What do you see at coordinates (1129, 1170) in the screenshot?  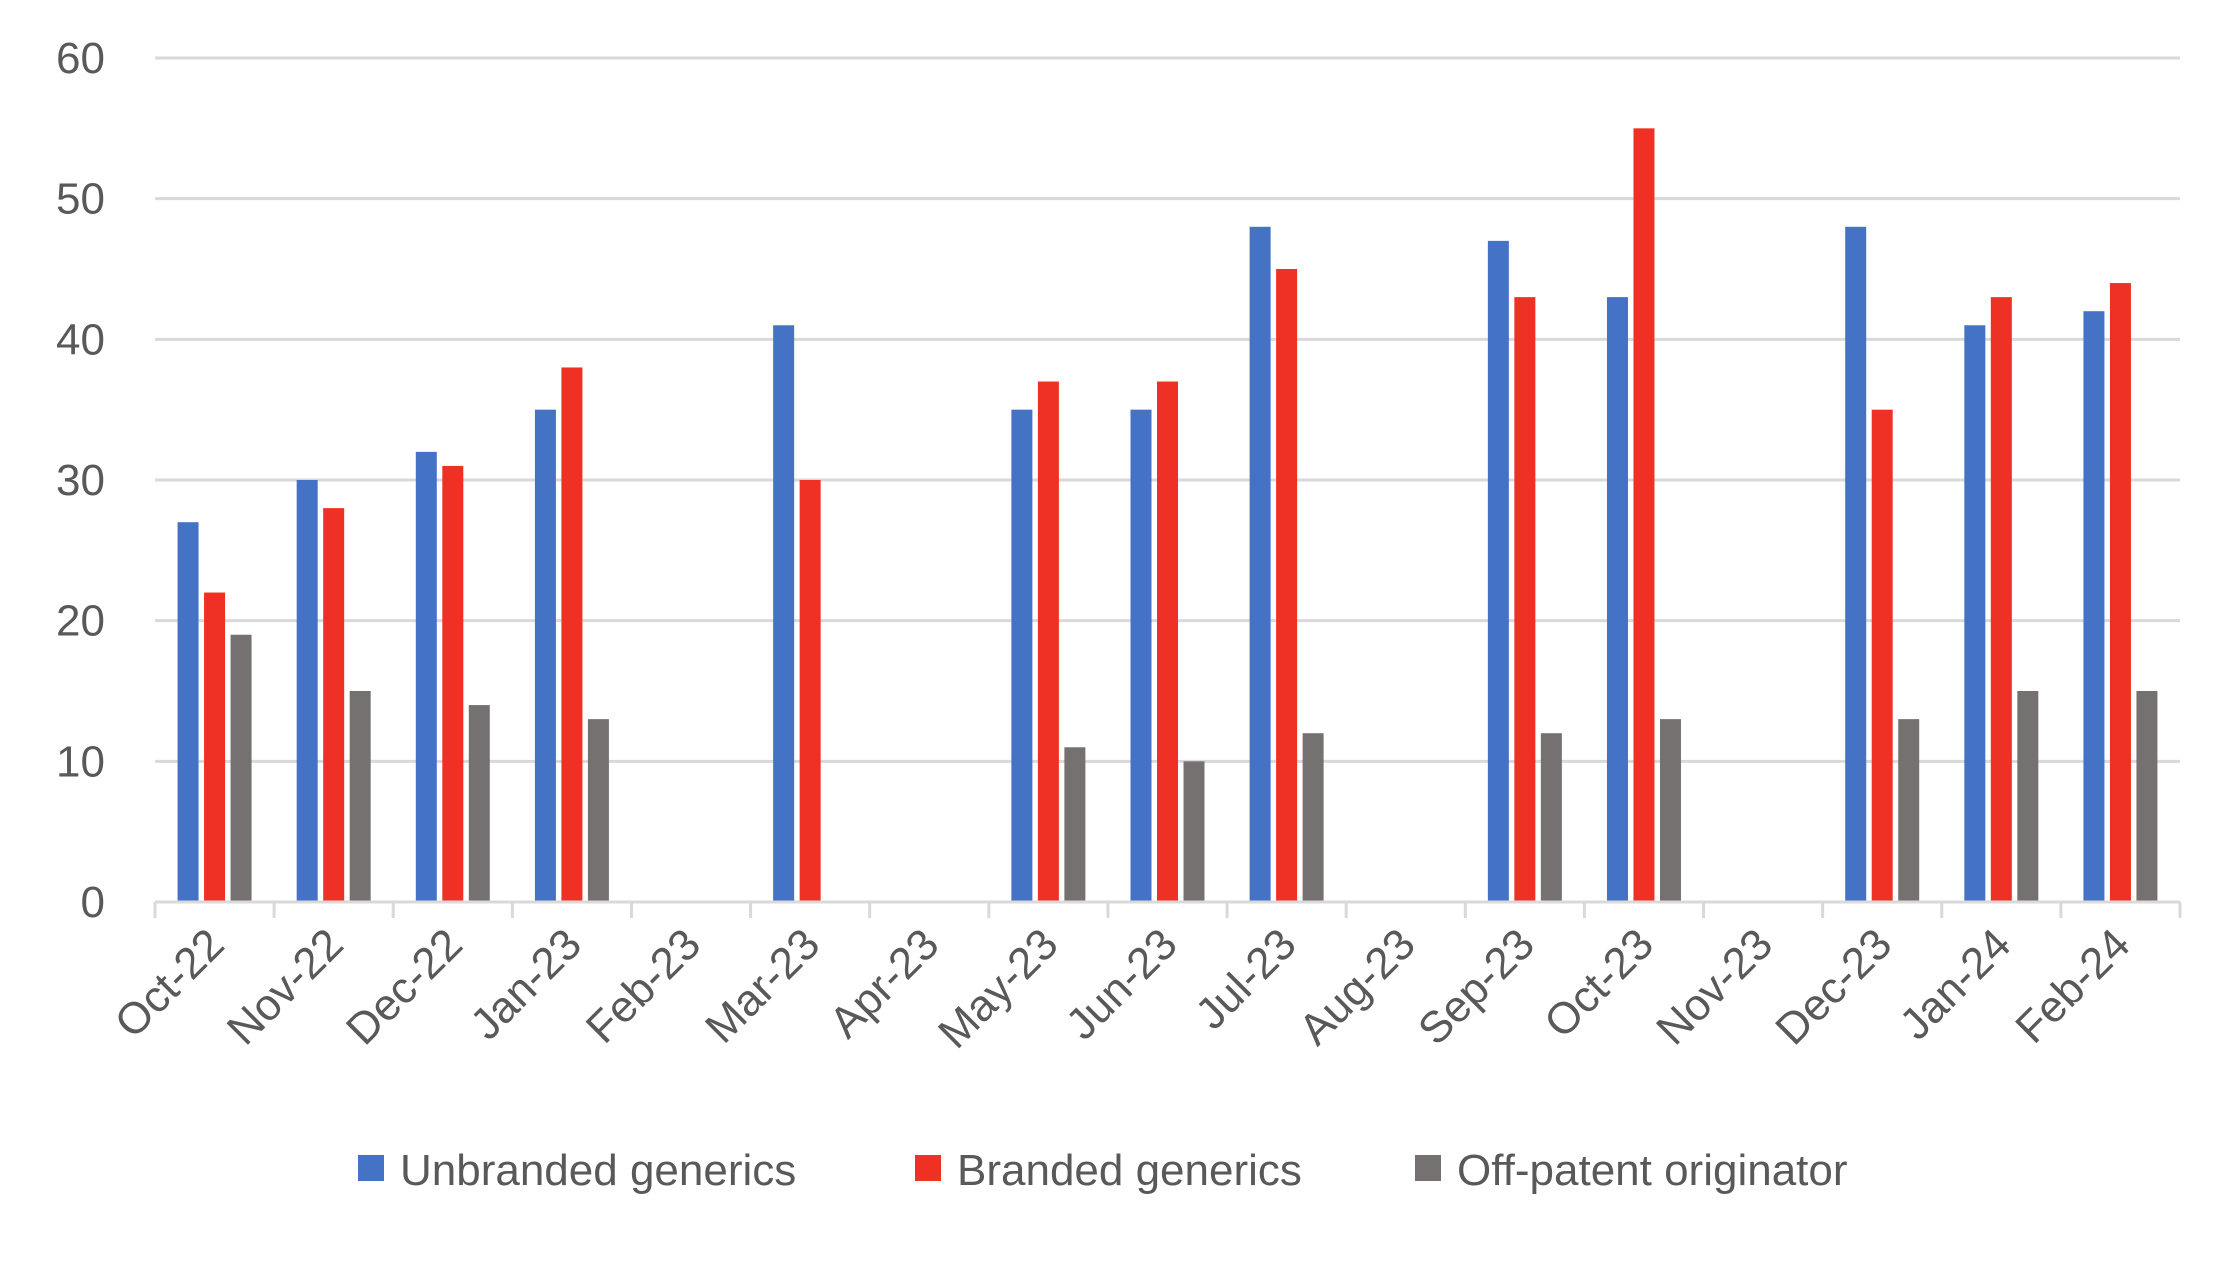 I see `legend-label: Branded generics` at bounding box center [1129, 1170].